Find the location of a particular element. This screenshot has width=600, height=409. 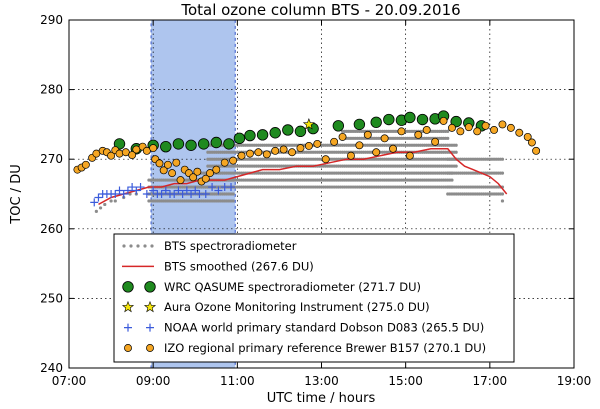

x-tick-label: 07:00 is located at coordinates (69, 381).